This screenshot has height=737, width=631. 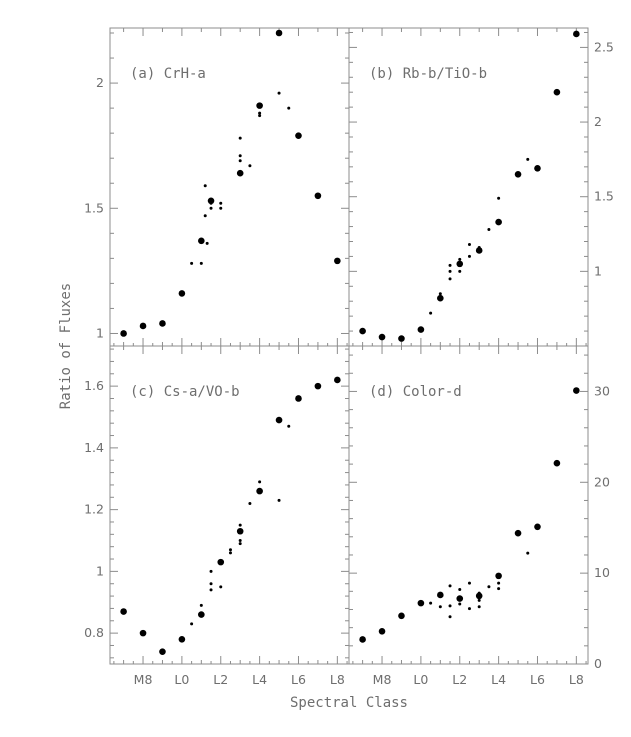 I want to click on x-tick-label: L4, so click(x=259, y=679).